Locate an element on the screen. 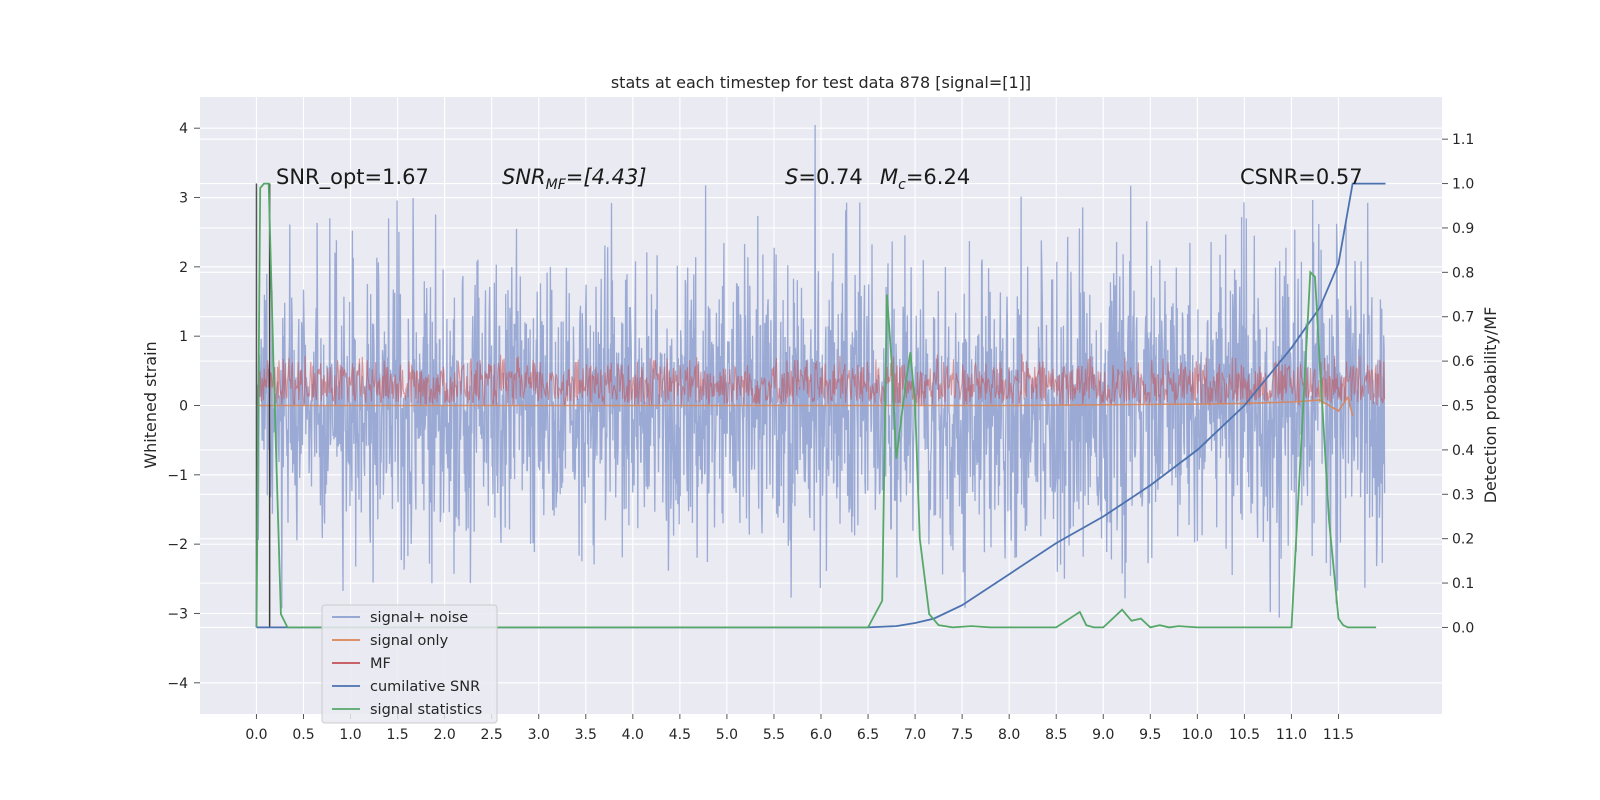 The width and height of the screenshot is (1600, 800). y2-tick-label: 0.1 is located at coordinates (1463, 584).